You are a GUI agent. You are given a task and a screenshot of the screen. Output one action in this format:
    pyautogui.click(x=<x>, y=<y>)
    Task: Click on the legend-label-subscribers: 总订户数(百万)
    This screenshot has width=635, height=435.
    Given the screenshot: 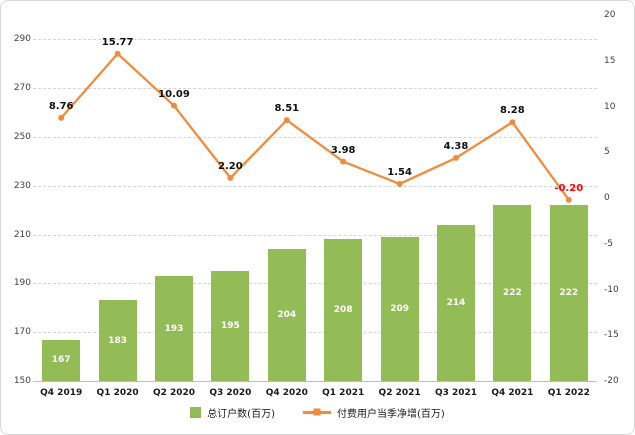 What is the action you would take?
    pyautogui.click(x=241, y=414)
    